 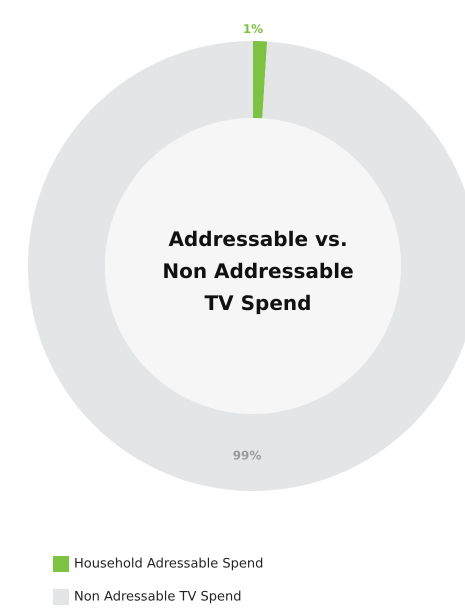 What do you see at coordinates (169, 564) in the screenshot?
I see `legend-label: Household Adressable Spend` at bounding box center [169, 564].